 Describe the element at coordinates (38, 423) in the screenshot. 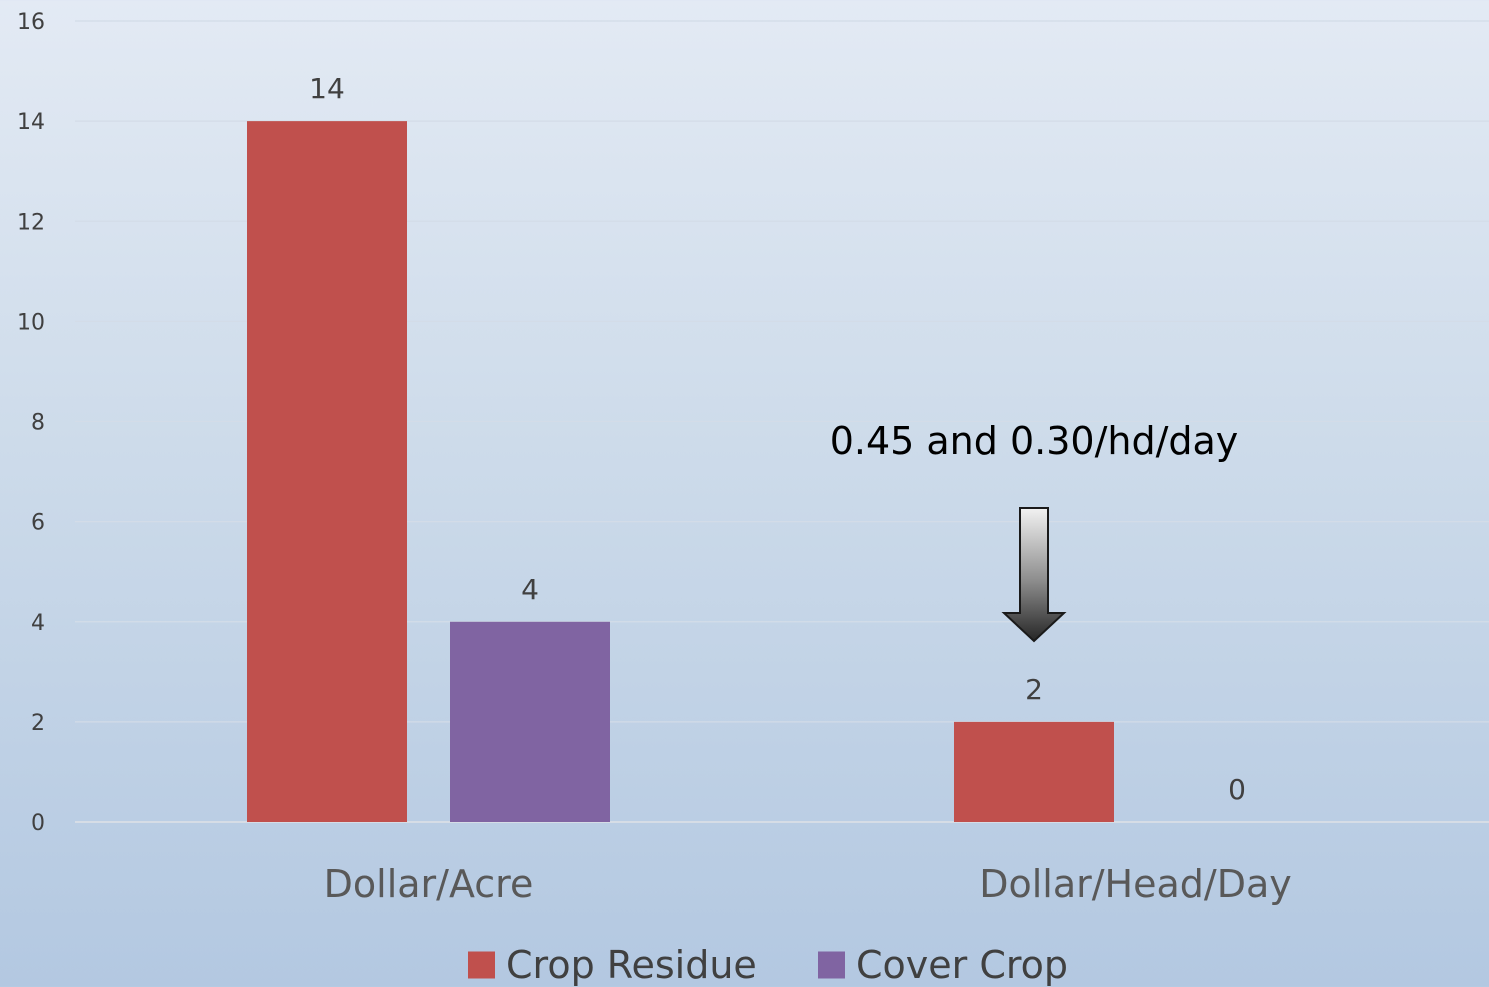

I see `y-tick-label: 8` at that location.